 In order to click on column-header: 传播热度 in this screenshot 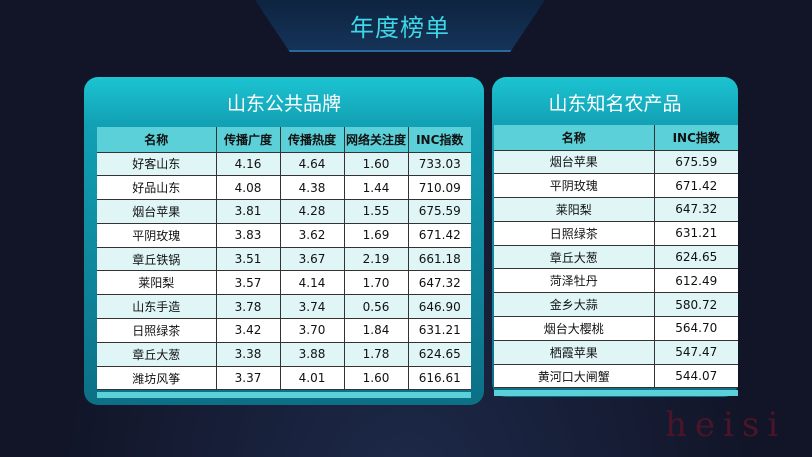, I will do `click(312, 140)`.